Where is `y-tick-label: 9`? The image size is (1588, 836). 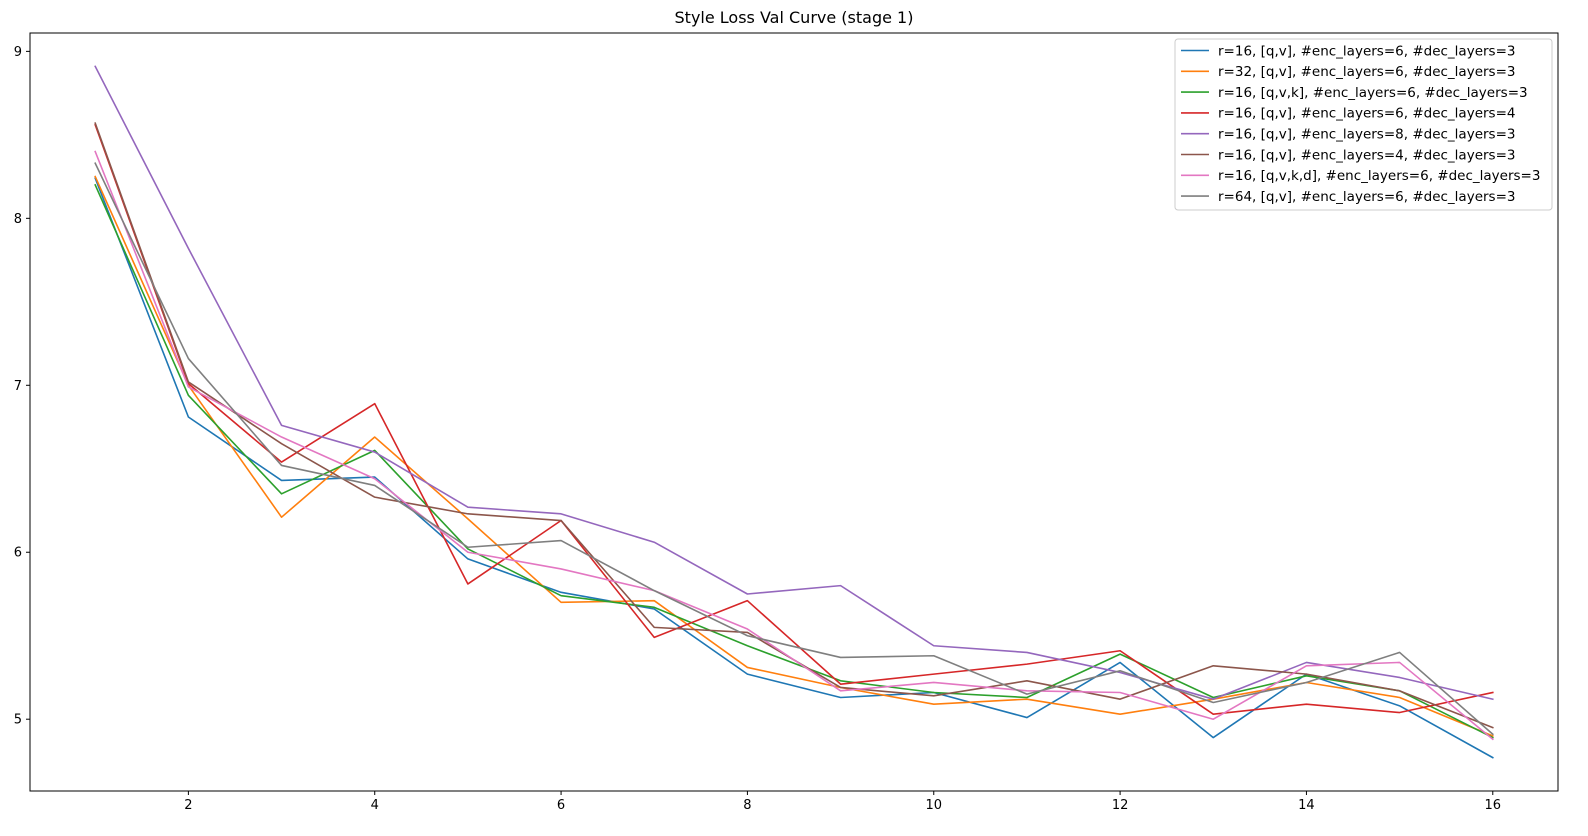
y-tick-label: 9 is located at coordinates (18, 52).